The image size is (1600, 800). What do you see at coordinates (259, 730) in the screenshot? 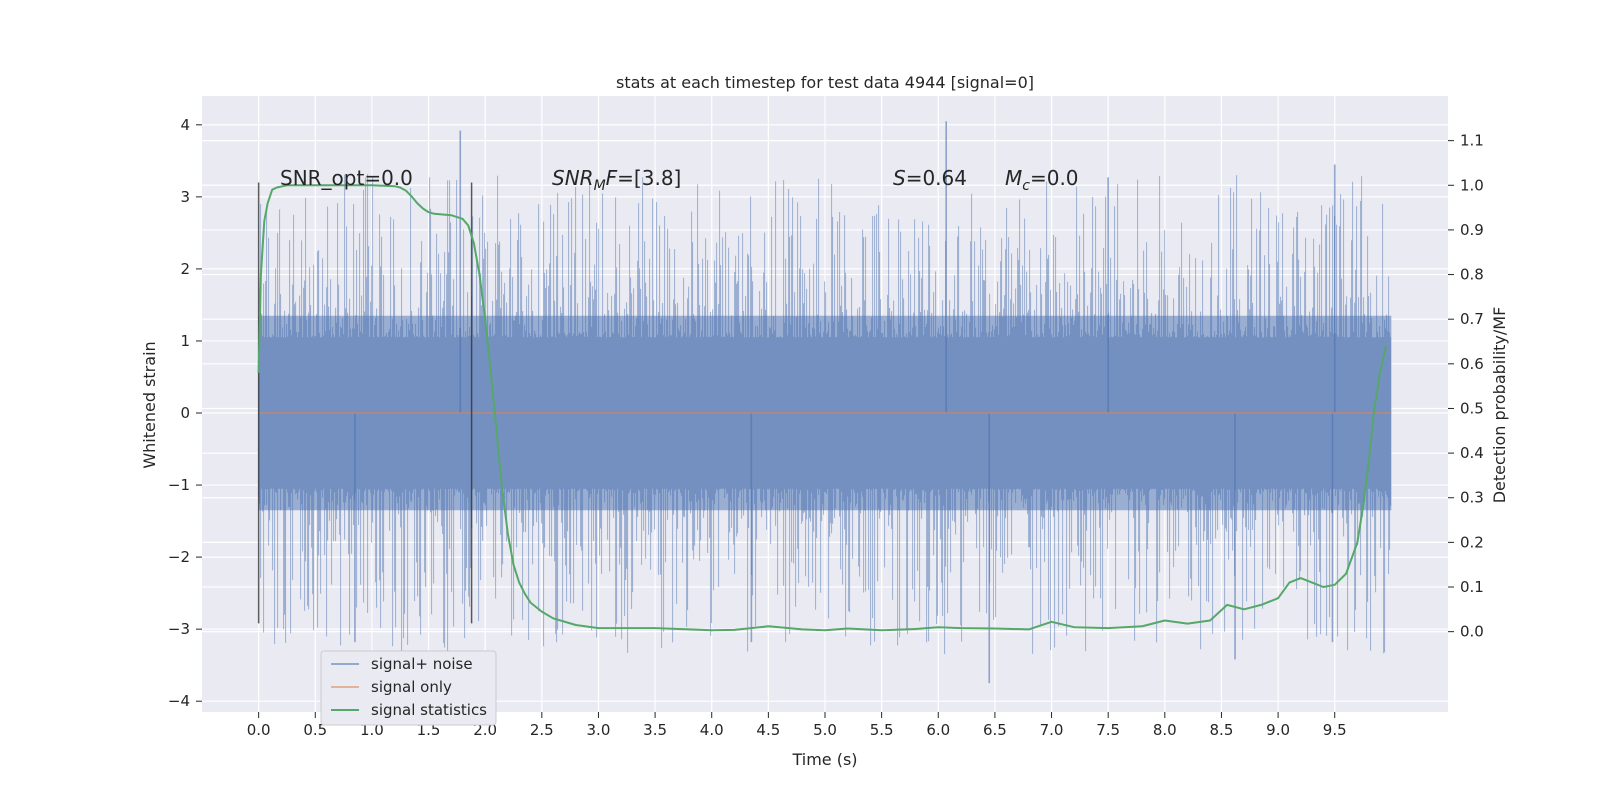
I see `x-tick-label: 0.0` at bounding box center [259, 730].